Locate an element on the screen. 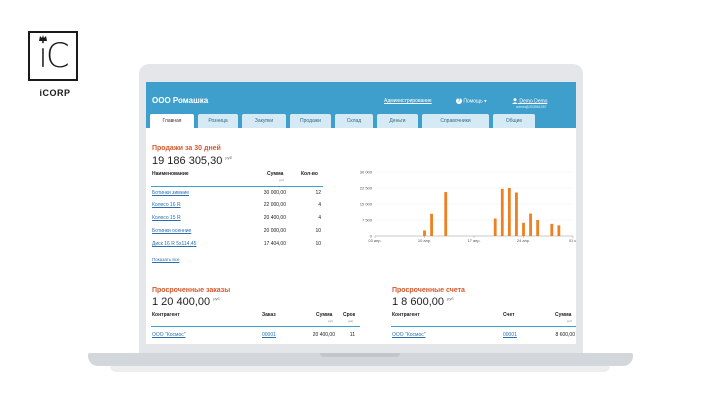 Image resolution: width=720 pixels, height=405 pixels. help-menu: ? Помощь ▾ is located at coordinates (471, 101).